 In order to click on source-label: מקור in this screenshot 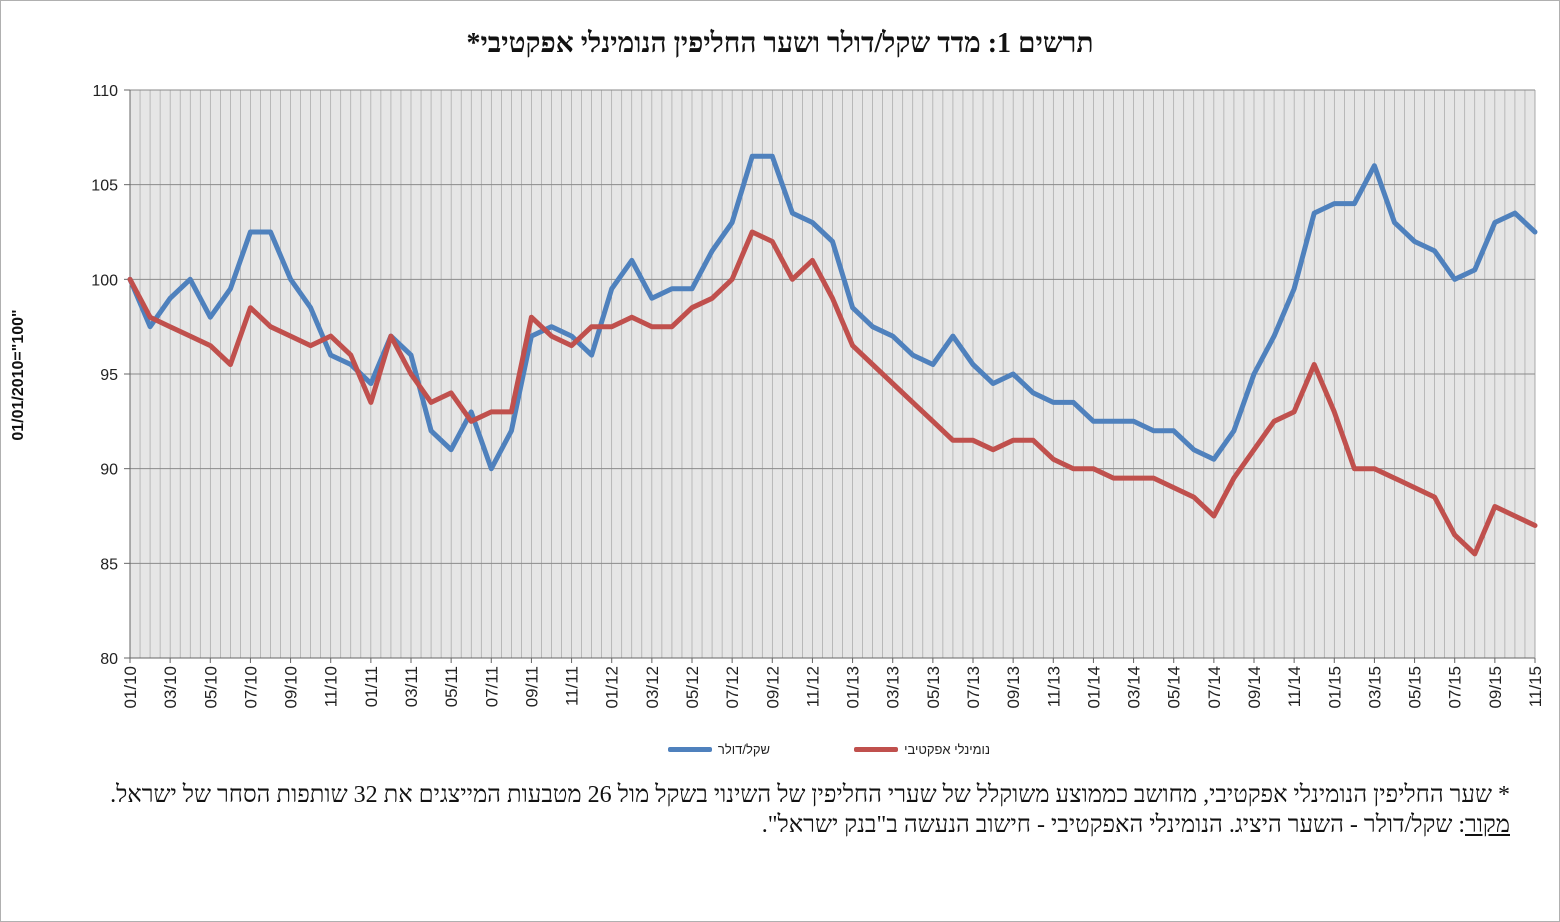, I will do `click(1487, 825)`.